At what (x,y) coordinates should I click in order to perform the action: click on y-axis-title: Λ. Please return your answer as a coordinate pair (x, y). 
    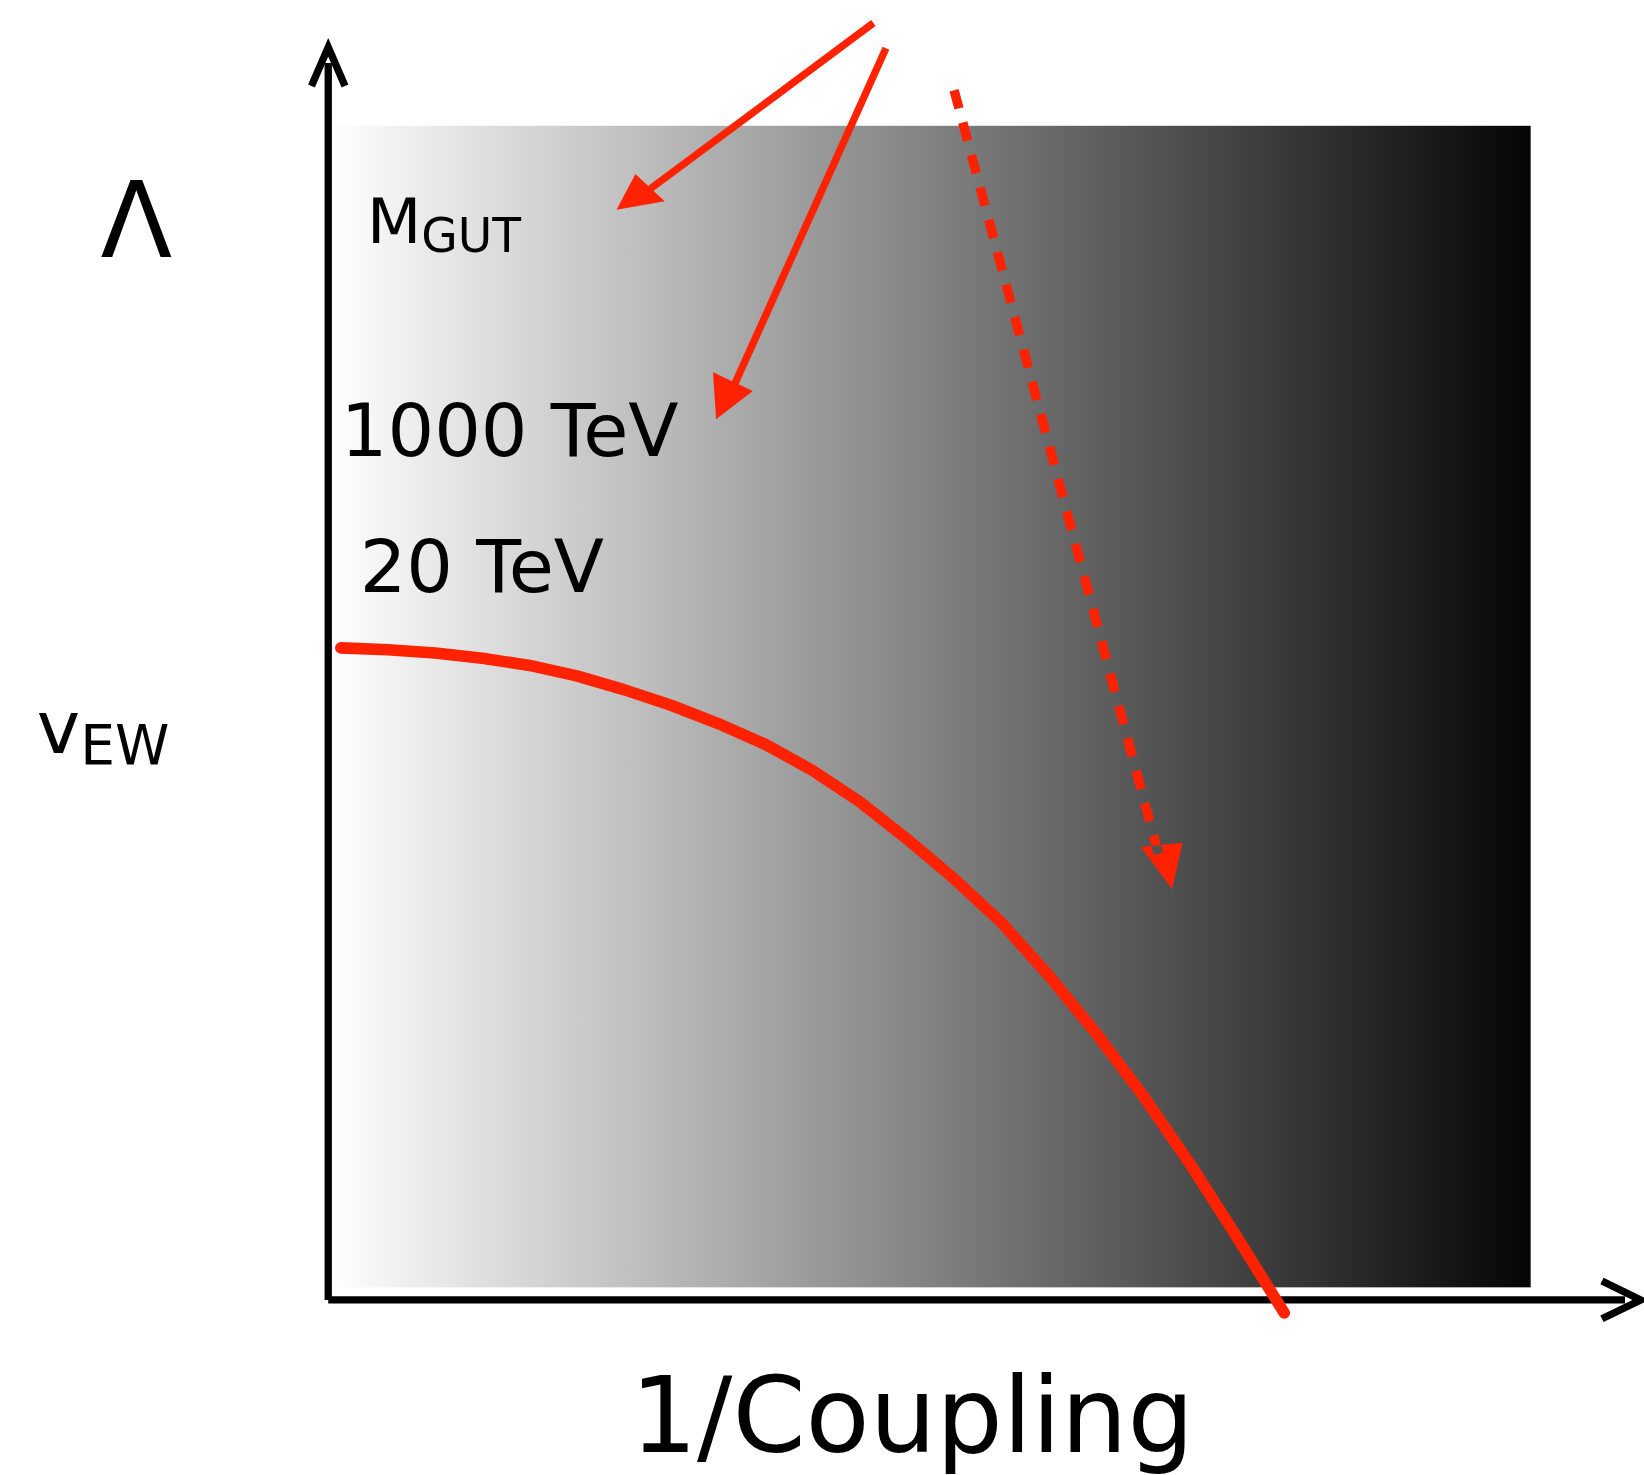
    Looking at the image, I should click on (136, 220).